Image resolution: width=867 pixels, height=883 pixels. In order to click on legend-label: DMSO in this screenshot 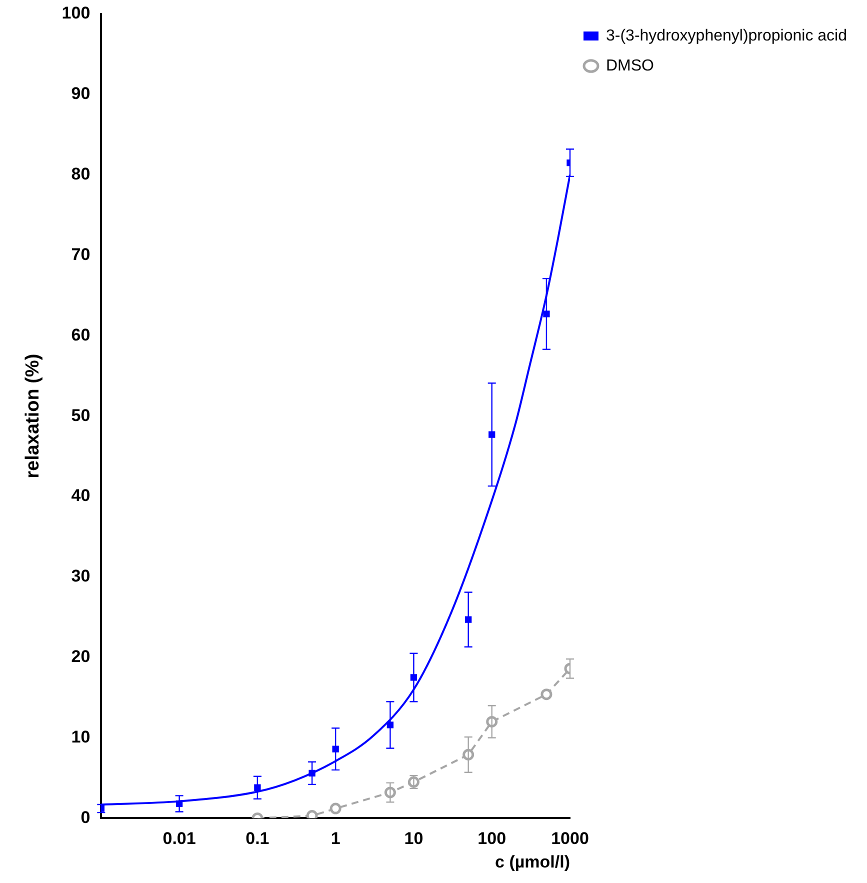, I will do `click(630, 65)`.